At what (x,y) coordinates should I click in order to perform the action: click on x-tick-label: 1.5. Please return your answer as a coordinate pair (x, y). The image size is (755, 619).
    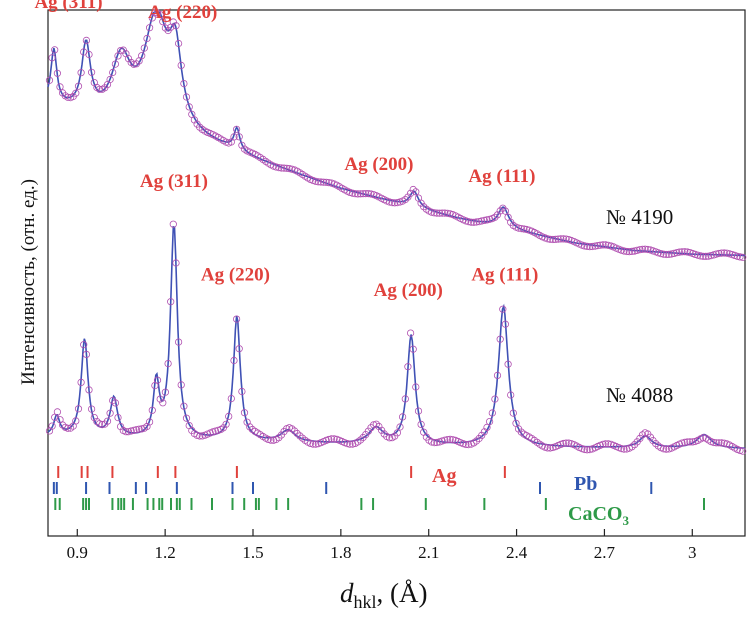
    Looking at the image, I should click on (252, 552).